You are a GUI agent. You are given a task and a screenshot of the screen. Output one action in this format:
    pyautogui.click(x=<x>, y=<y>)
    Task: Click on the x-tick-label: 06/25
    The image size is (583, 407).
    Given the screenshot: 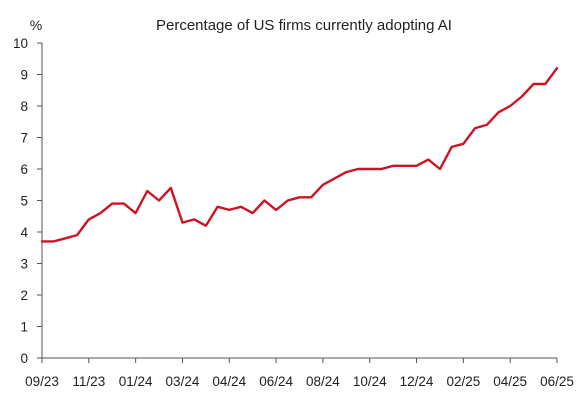 What is the action you would take?
    pyautogui.click(x=557, y=381)
    